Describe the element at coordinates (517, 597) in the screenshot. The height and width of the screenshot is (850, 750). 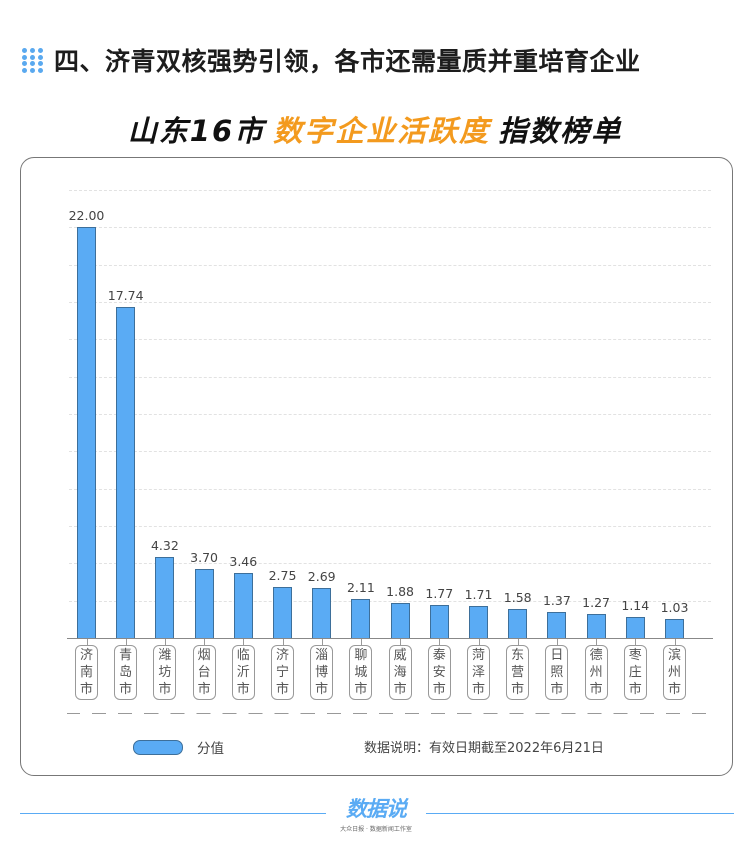
I see `bar-value-label: 1.58` at that location.